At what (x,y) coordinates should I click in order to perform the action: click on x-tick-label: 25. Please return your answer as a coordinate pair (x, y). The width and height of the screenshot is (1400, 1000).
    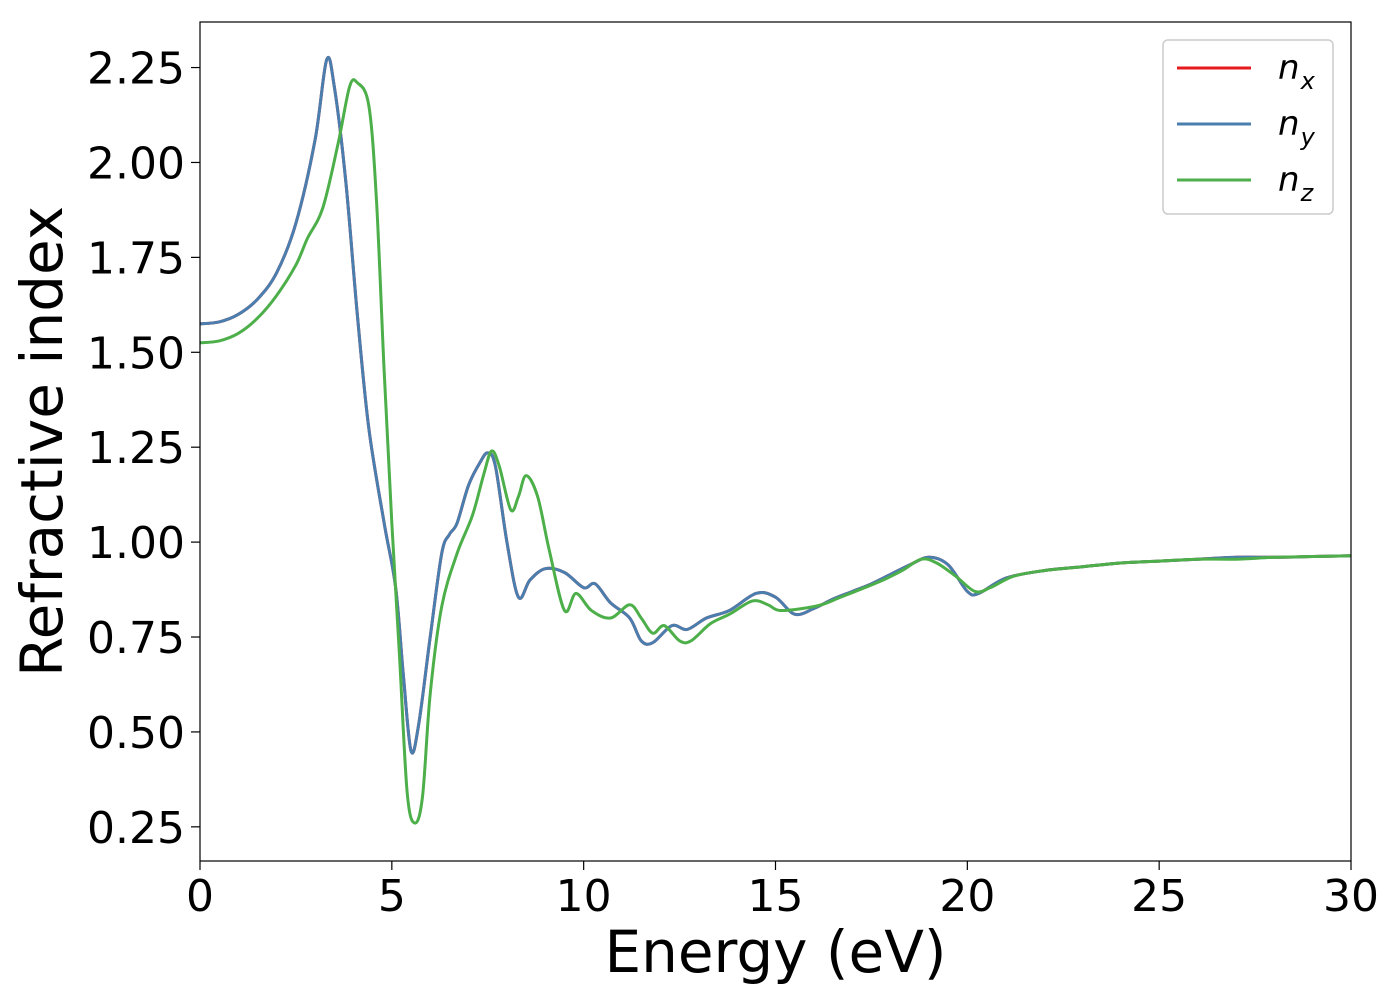
    Looking at the image, I should click on (1159, 896).